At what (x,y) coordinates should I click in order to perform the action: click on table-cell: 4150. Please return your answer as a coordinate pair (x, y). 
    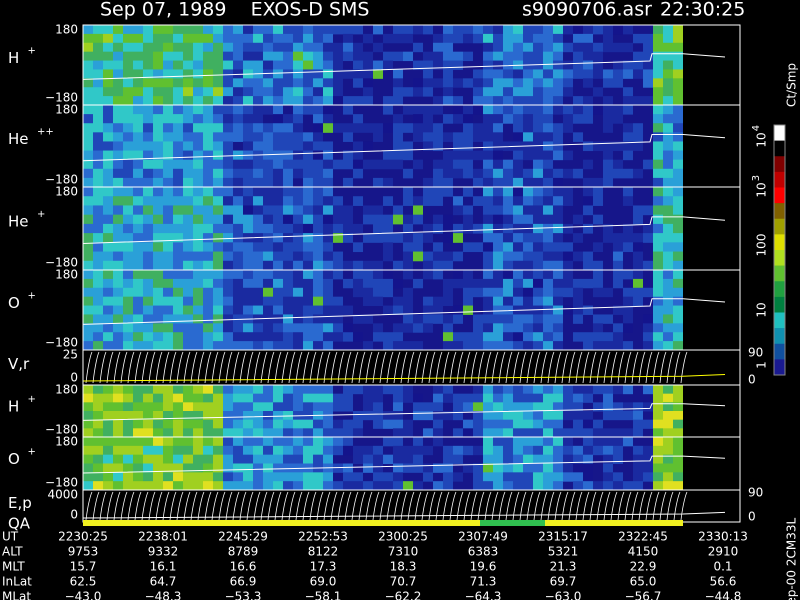
    Looking at the image, I should click on (643, 552).